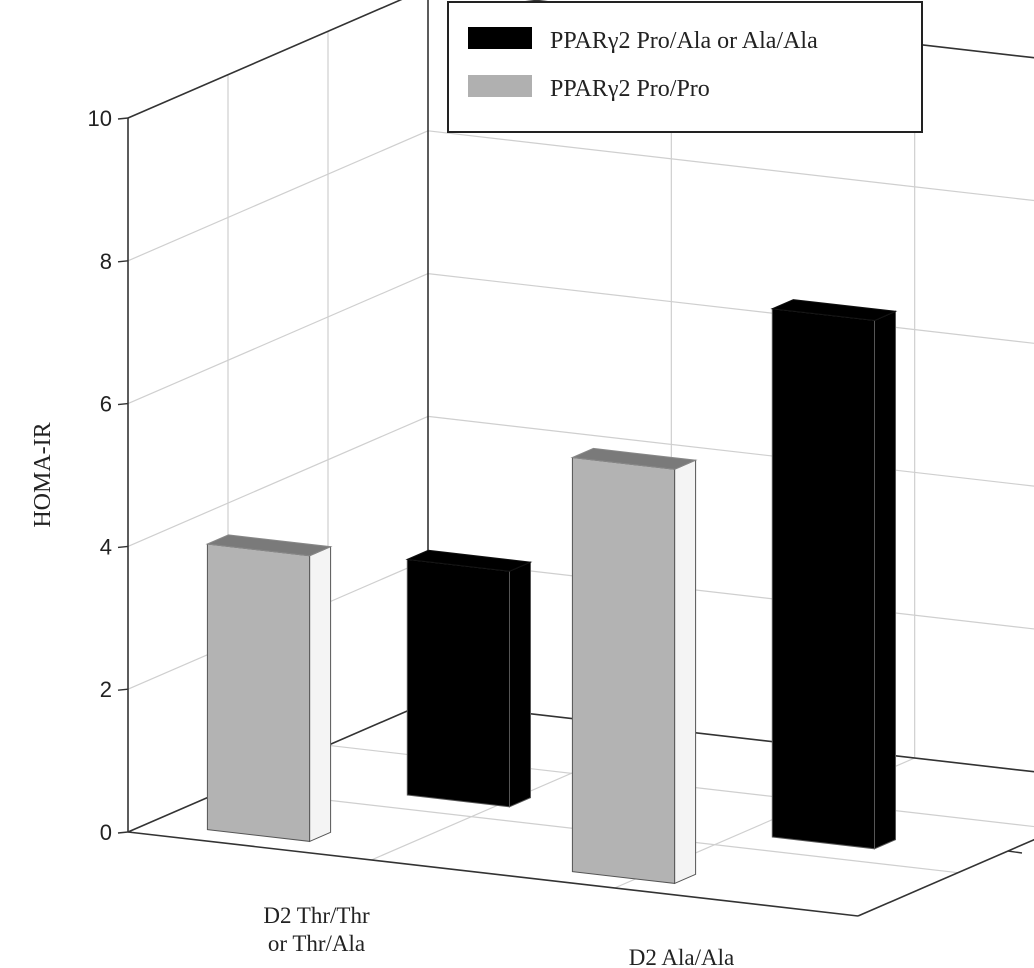 The height and width of the screenshot is (968, 1034). Describe the element at coordinates (106, 261) in the screenshot. I see `y-tick-label: 8` at that location.